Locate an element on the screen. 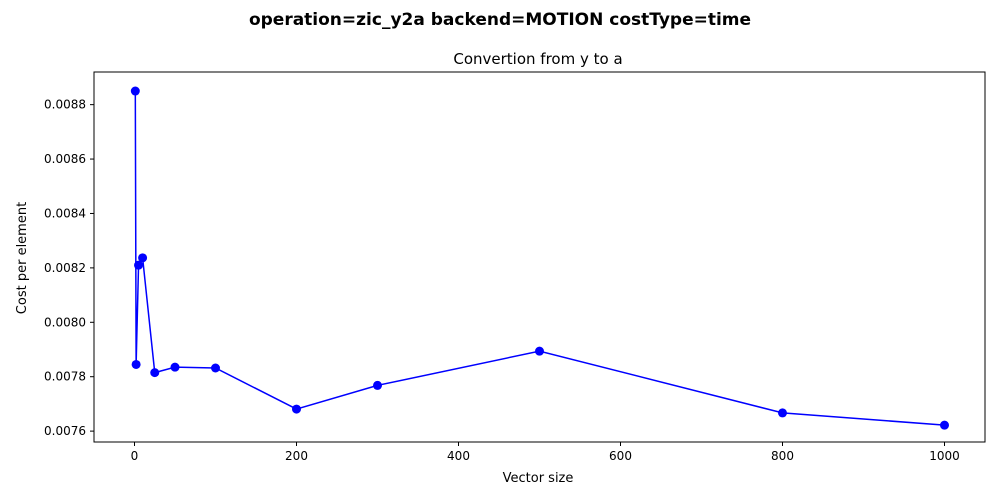  x-axis-label: Vector size is located at coordinates (538, 478).